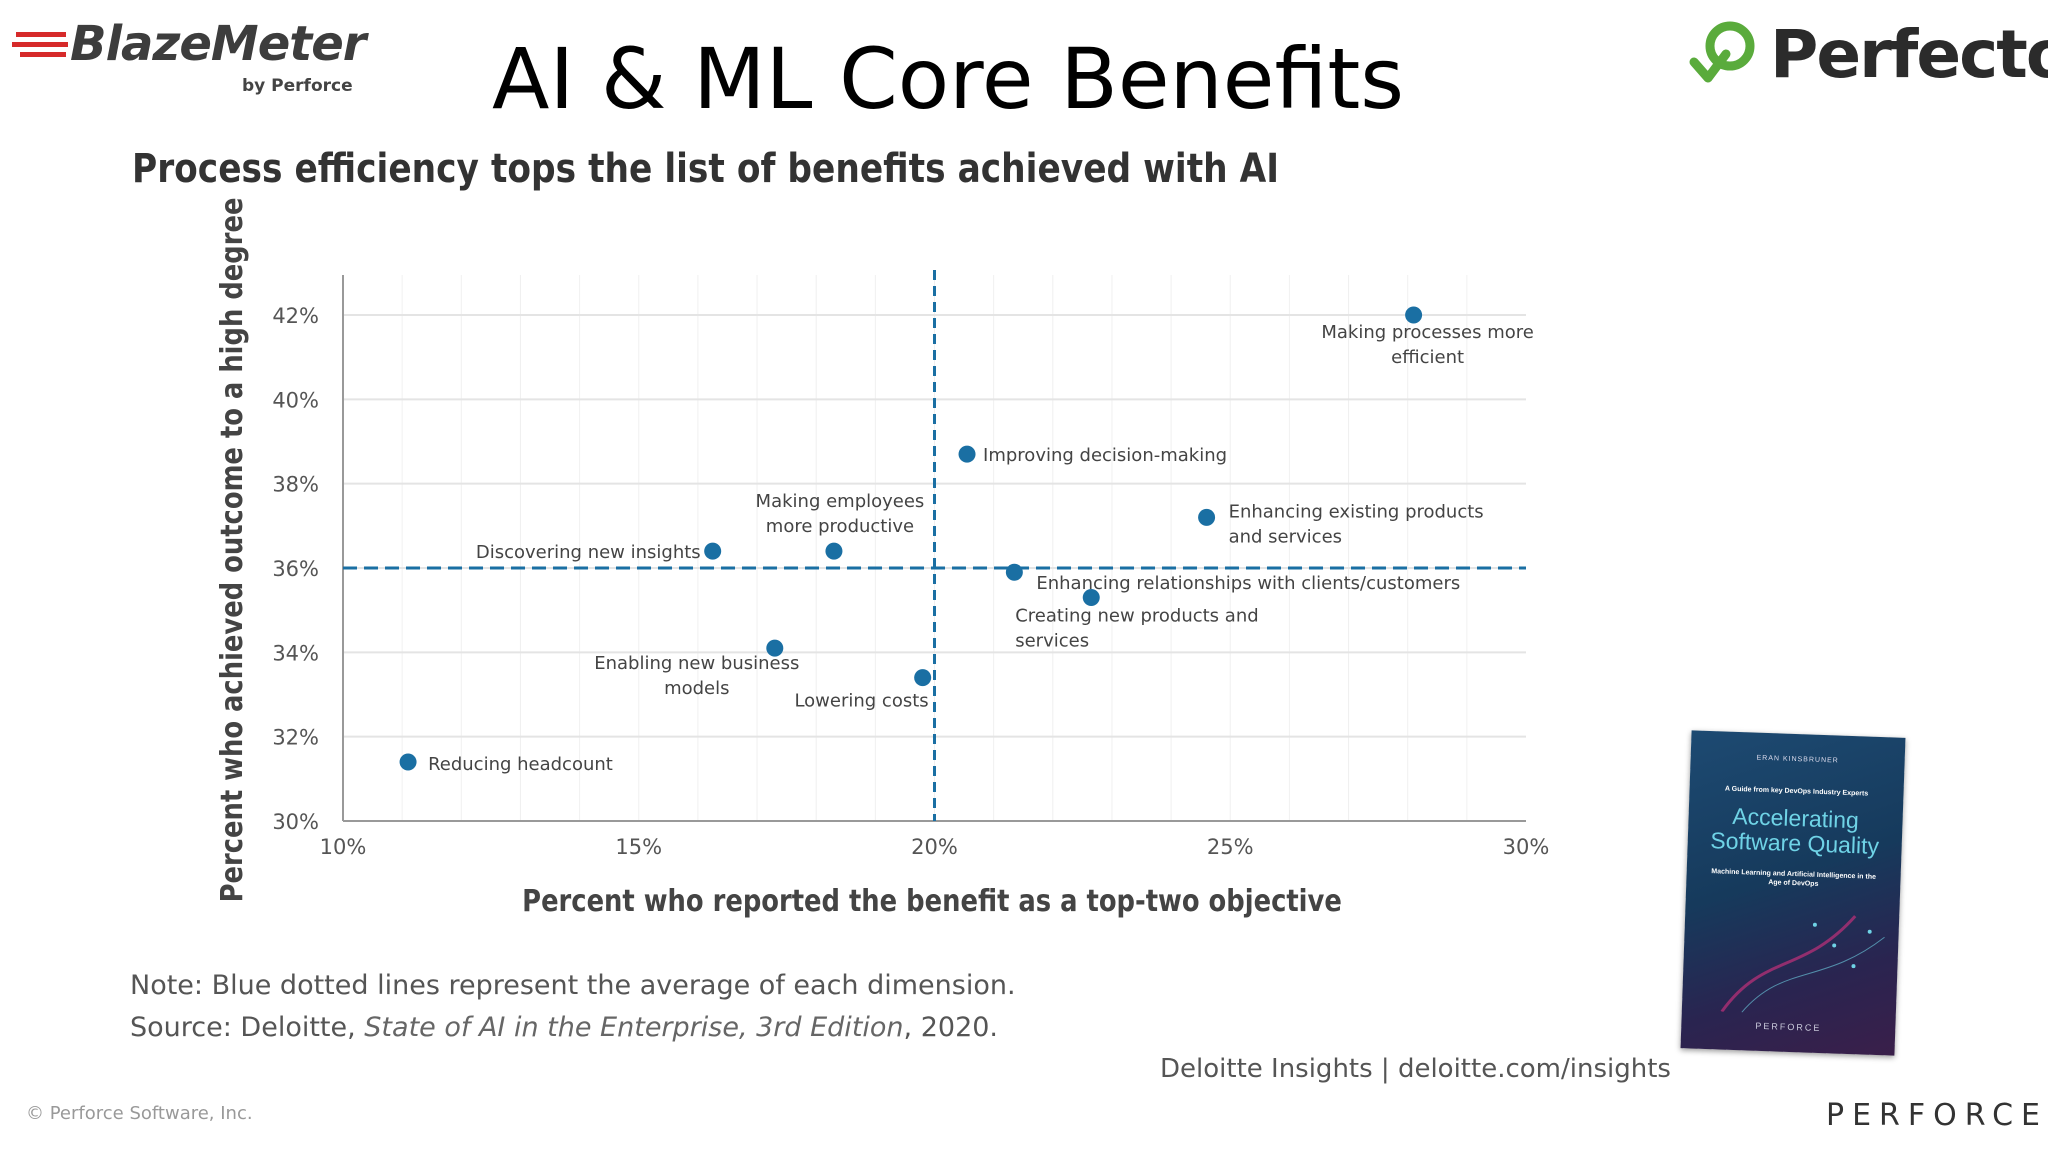 The width and height of the screenshot is (2048, 1152). I want to click on blazemeter-logo: BlazeMeter by Perforce, so click(189, 55).